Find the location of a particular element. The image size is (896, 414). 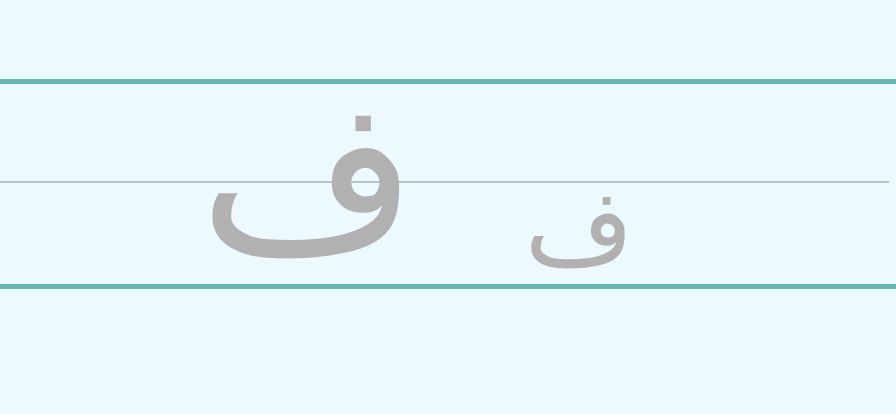

baseline-guide-line is located at coordinates (448, 286).